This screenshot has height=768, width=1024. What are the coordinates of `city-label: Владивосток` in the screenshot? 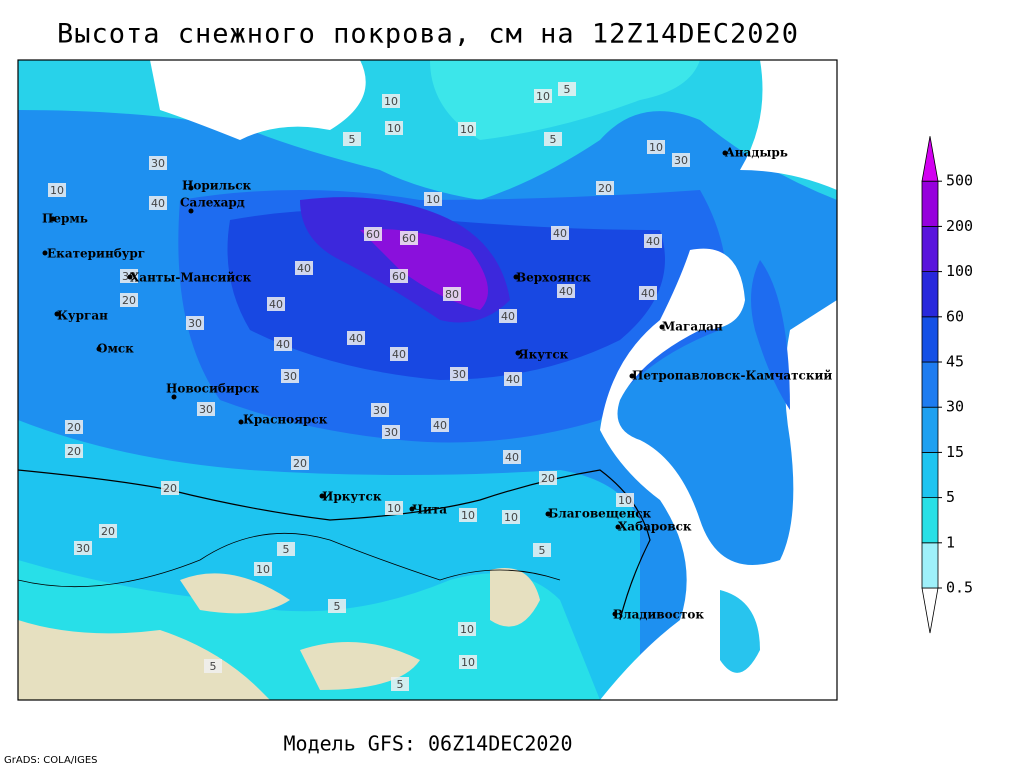 It's located at (658, 615).